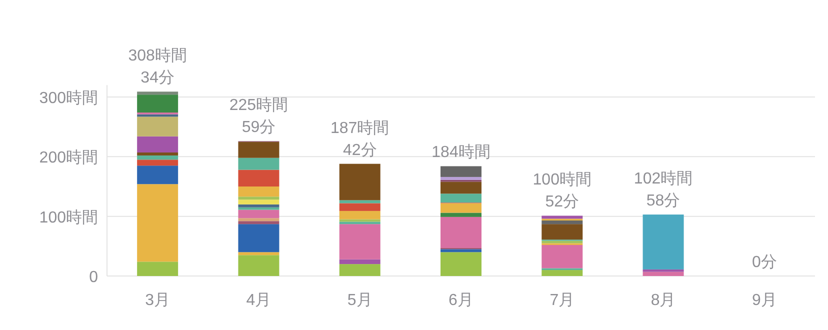 The image size is (828, 330). What do you see at coordinates (461, 152) in the screenshot?
I see `total-label: 184時間` at bounding box center [461, 152].